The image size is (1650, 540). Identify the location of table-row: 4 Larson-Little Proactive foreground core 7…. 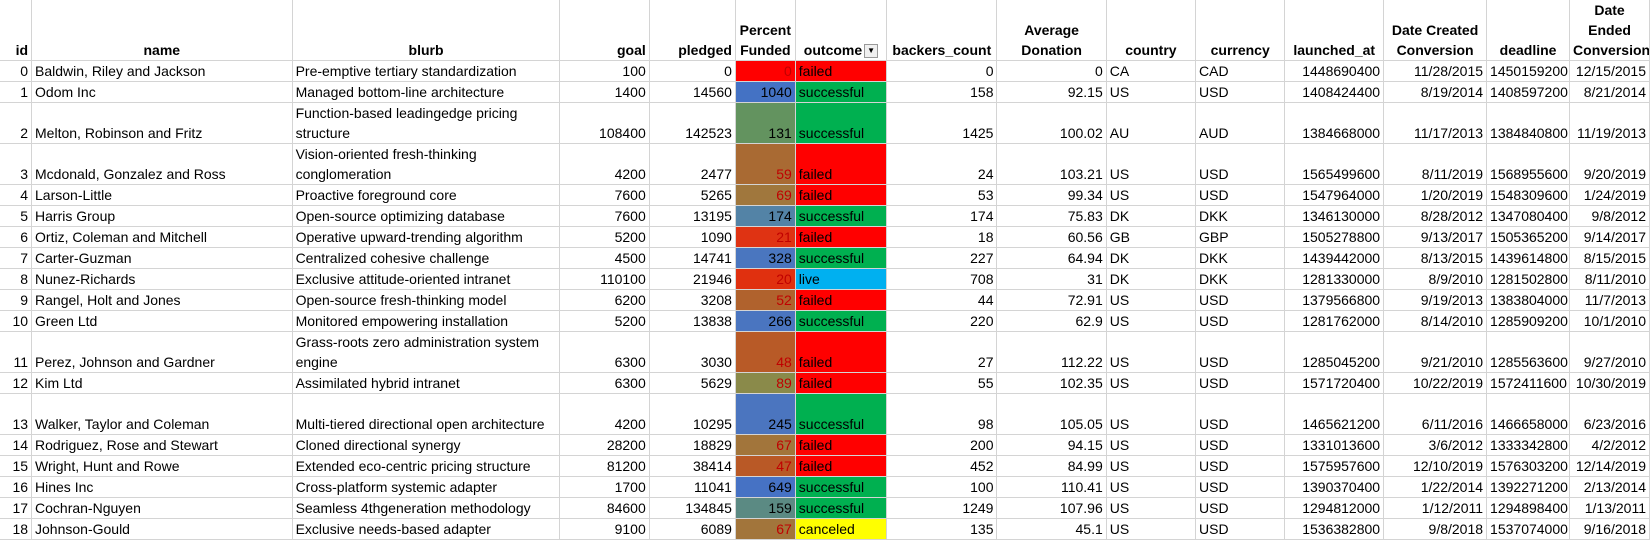
(825, 195).